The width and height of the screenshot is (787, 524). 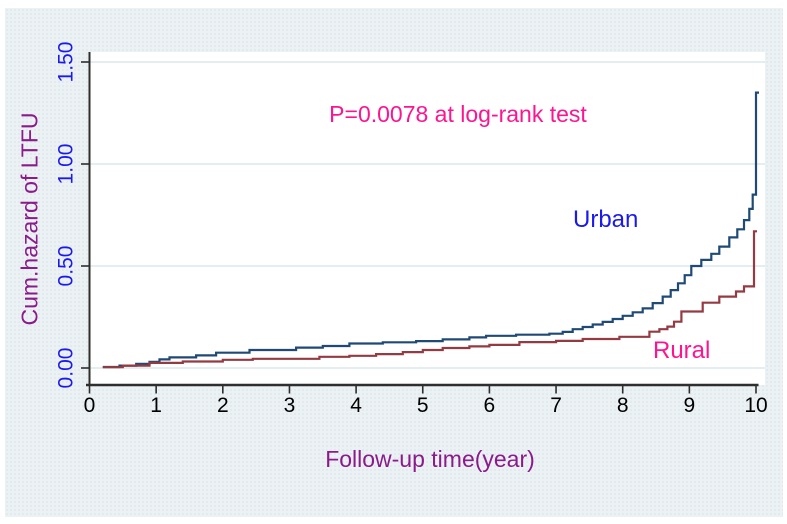 I want to click on y-tick-label: 0.50, so click(x=66, y=266).